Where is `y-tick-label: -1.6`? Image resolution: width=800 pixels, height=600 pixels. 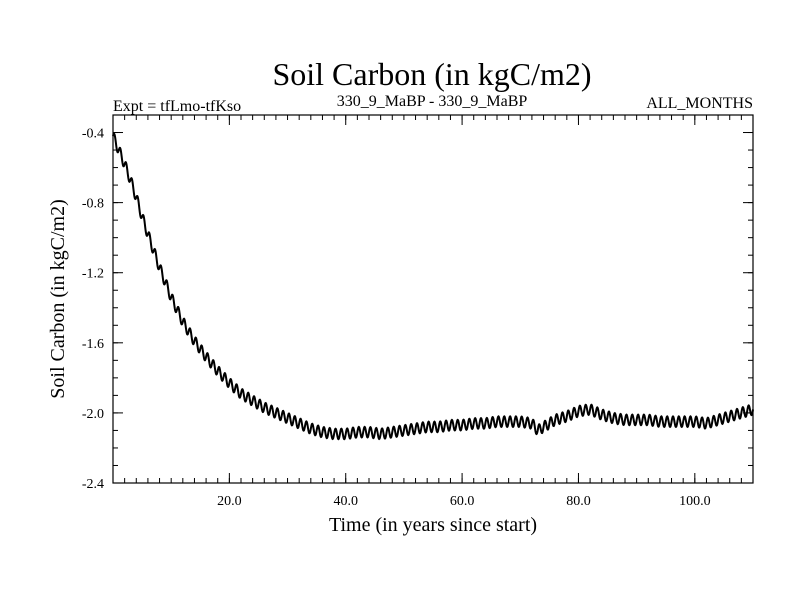
y-tick-label: -1.6 is located at coordinates (93, 344).